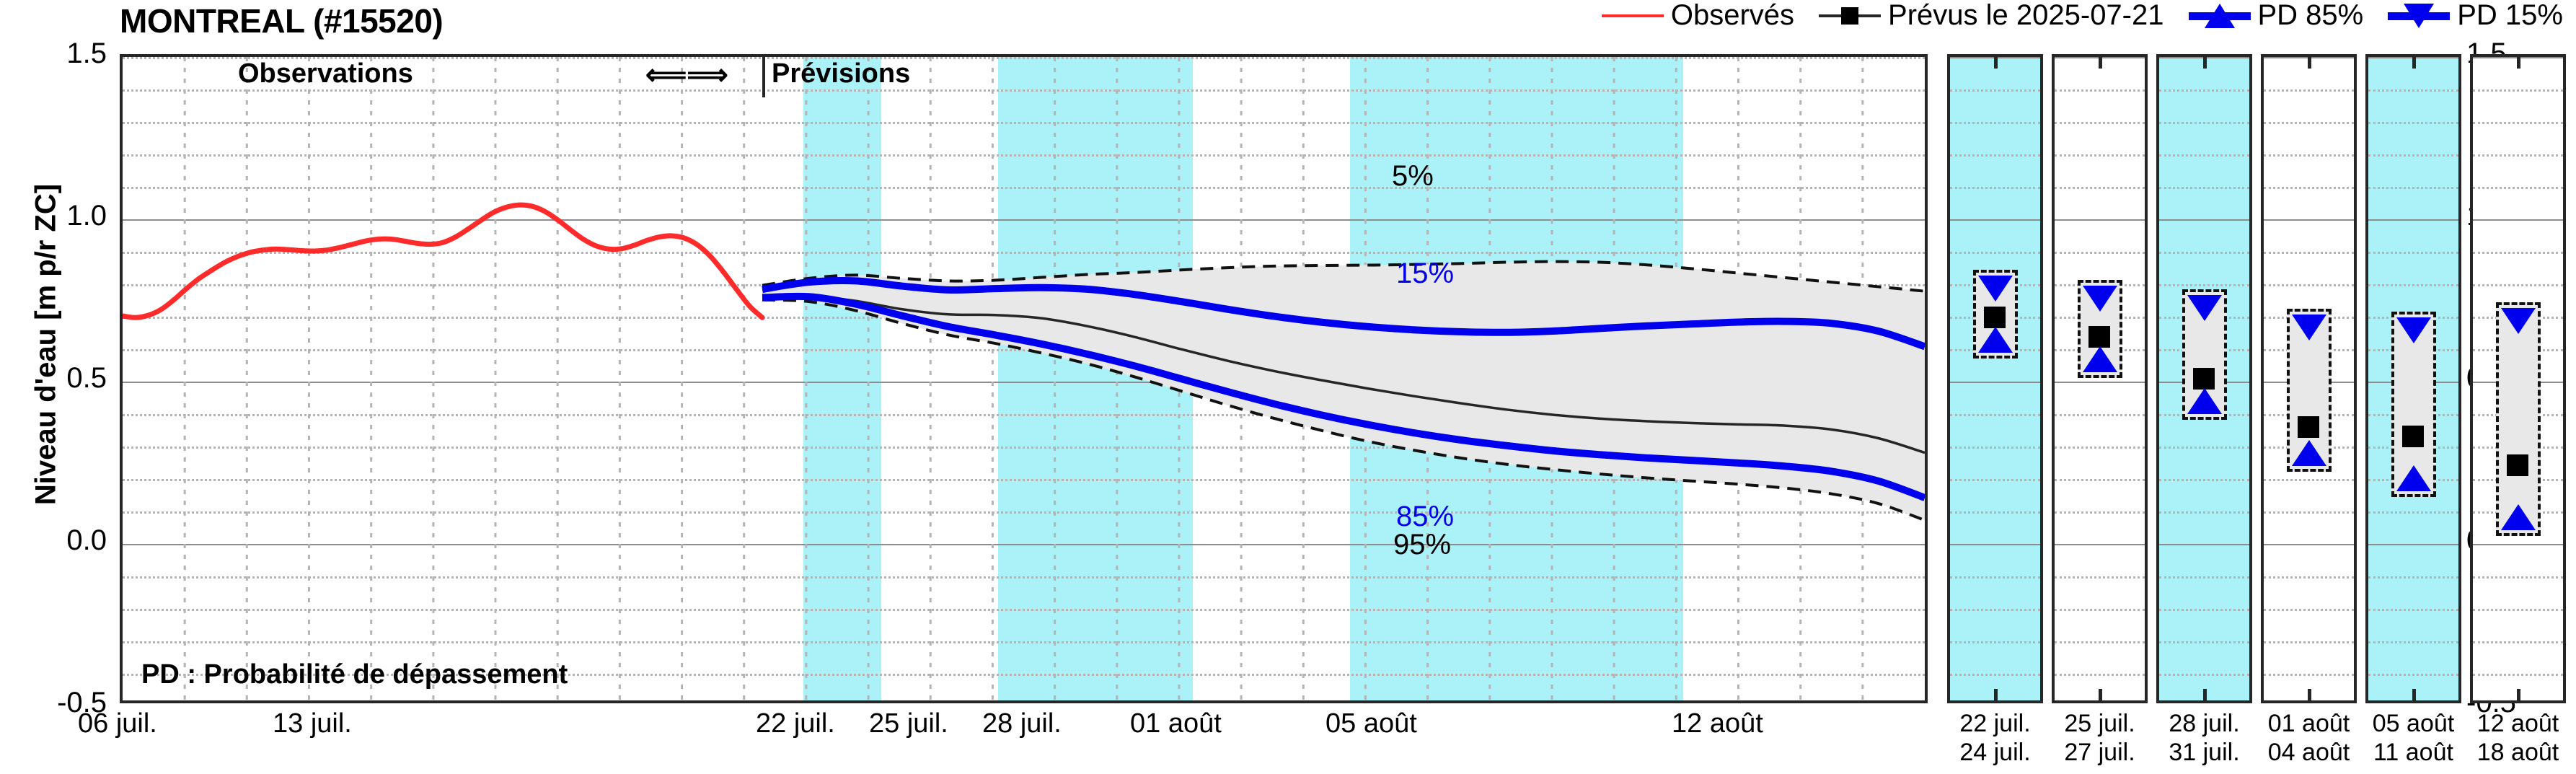 This screenshot has height=774, width=2576. Describe the element at coordinates (2413, 753) in the screenshot. I see `subpanel-date-end: 11 août` at that location.